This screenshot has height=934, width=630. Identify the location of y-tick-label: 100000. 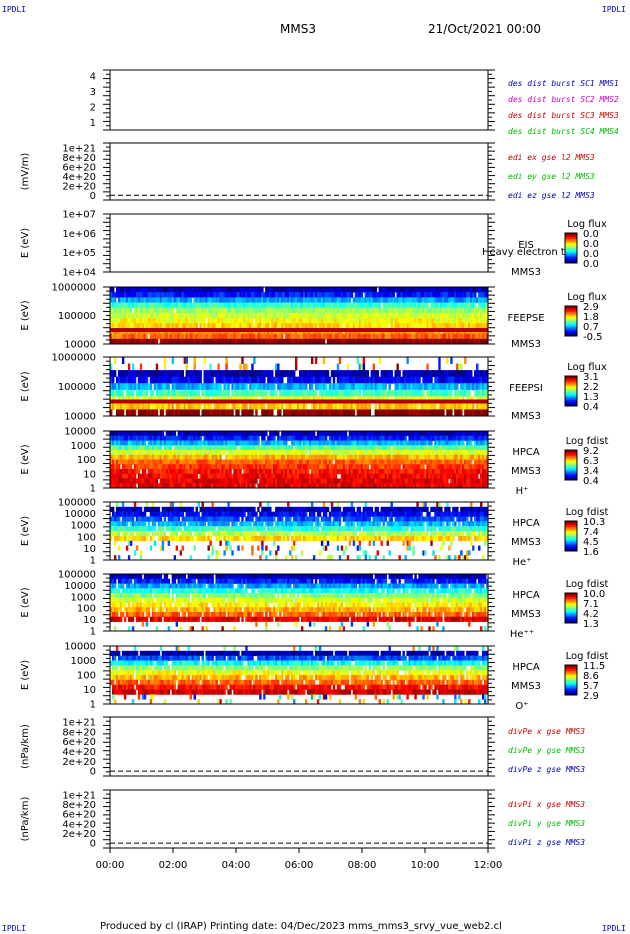
(77, 387).